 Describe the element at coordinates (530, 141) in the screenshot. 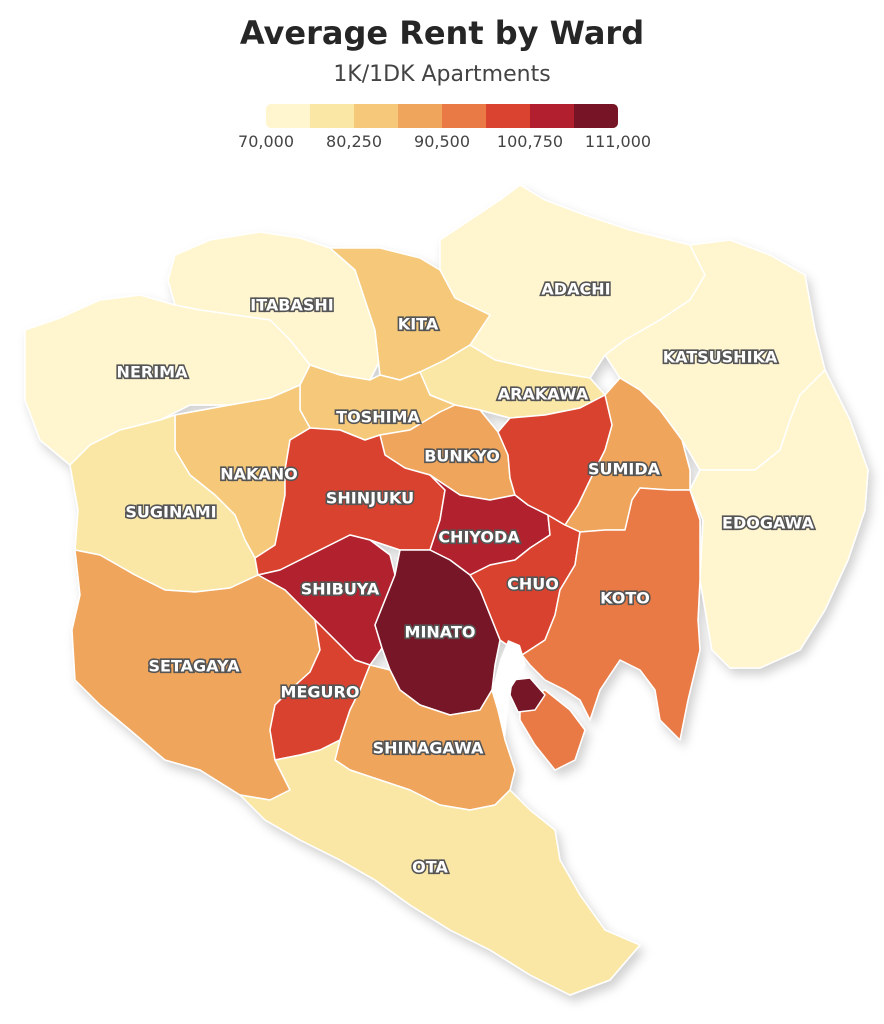

I see `legend-tick: 100,750` at that location.